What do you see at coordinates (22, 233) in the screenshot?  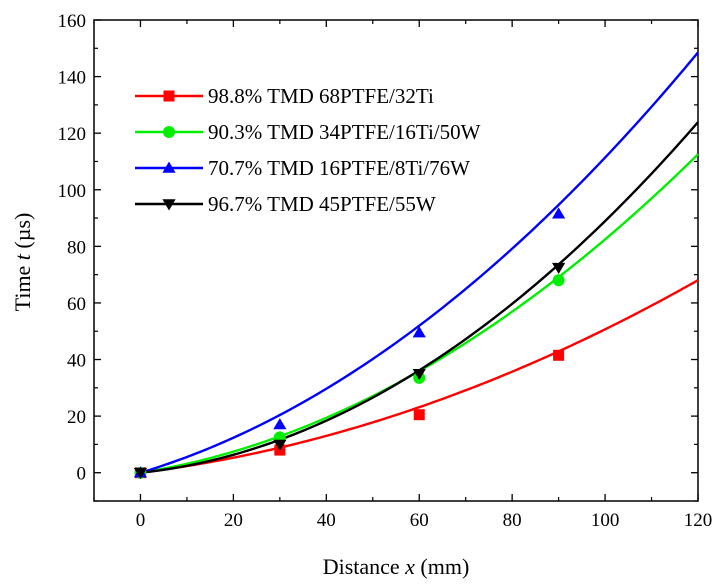 I see `y-axis-title-unit: (µs)` at bounding box center [22, 233].